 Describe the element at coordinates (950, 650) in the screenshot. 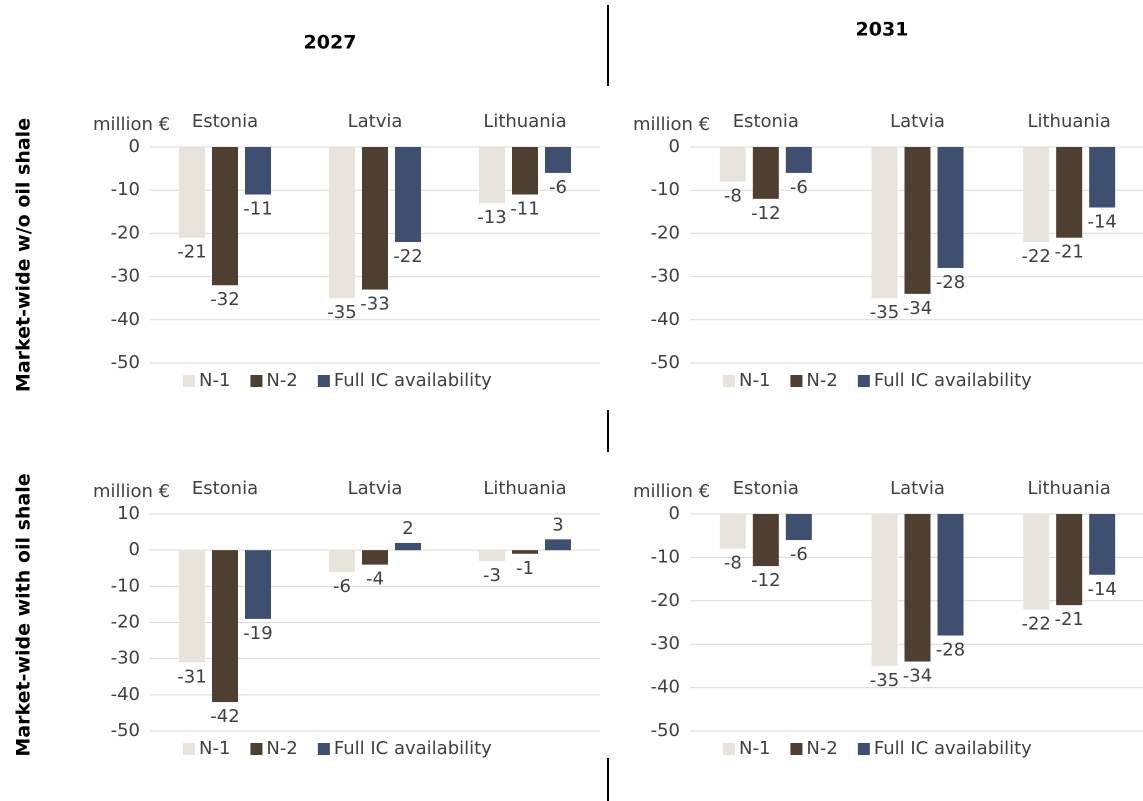

I see `data-label: -28` at that location.